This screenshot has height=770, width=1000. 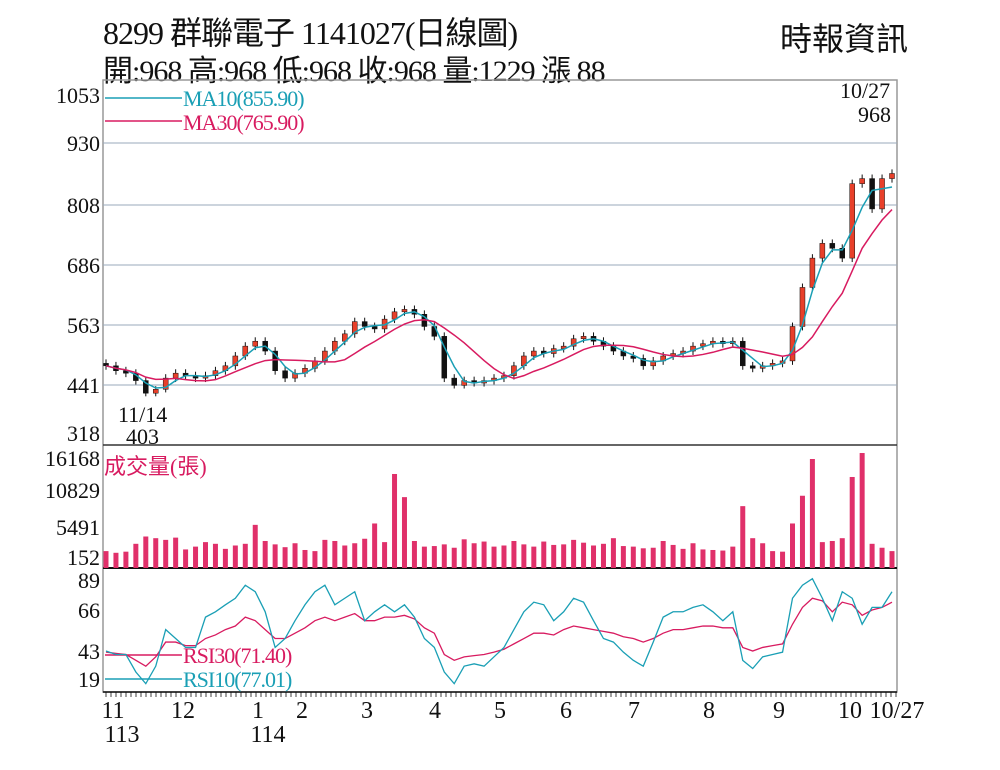 What do you see at coordinates (83, 143) in the screenshot?
I see `price-tick-label: 930` at bounding box center [83, 143].